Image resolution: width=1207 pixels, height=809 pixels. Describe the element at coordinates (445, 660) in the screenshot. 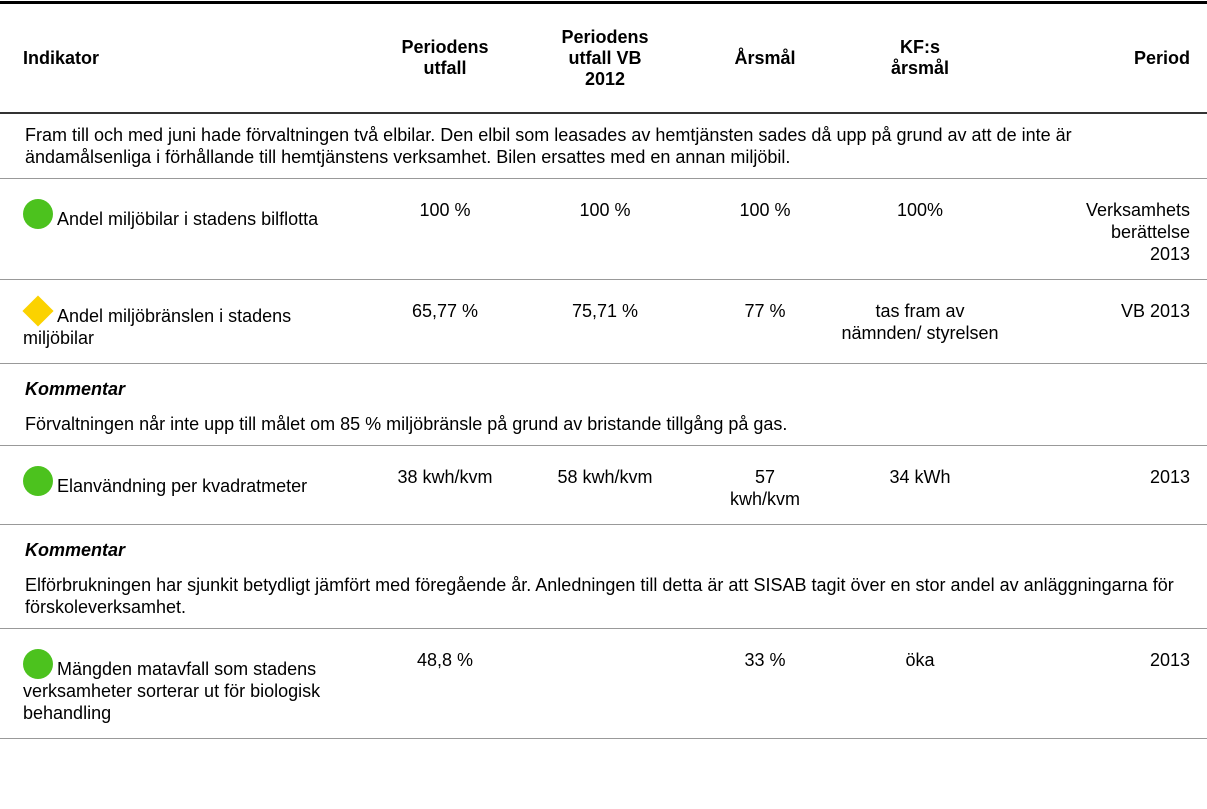

I see `cell-content: 48,8 %` at that location.